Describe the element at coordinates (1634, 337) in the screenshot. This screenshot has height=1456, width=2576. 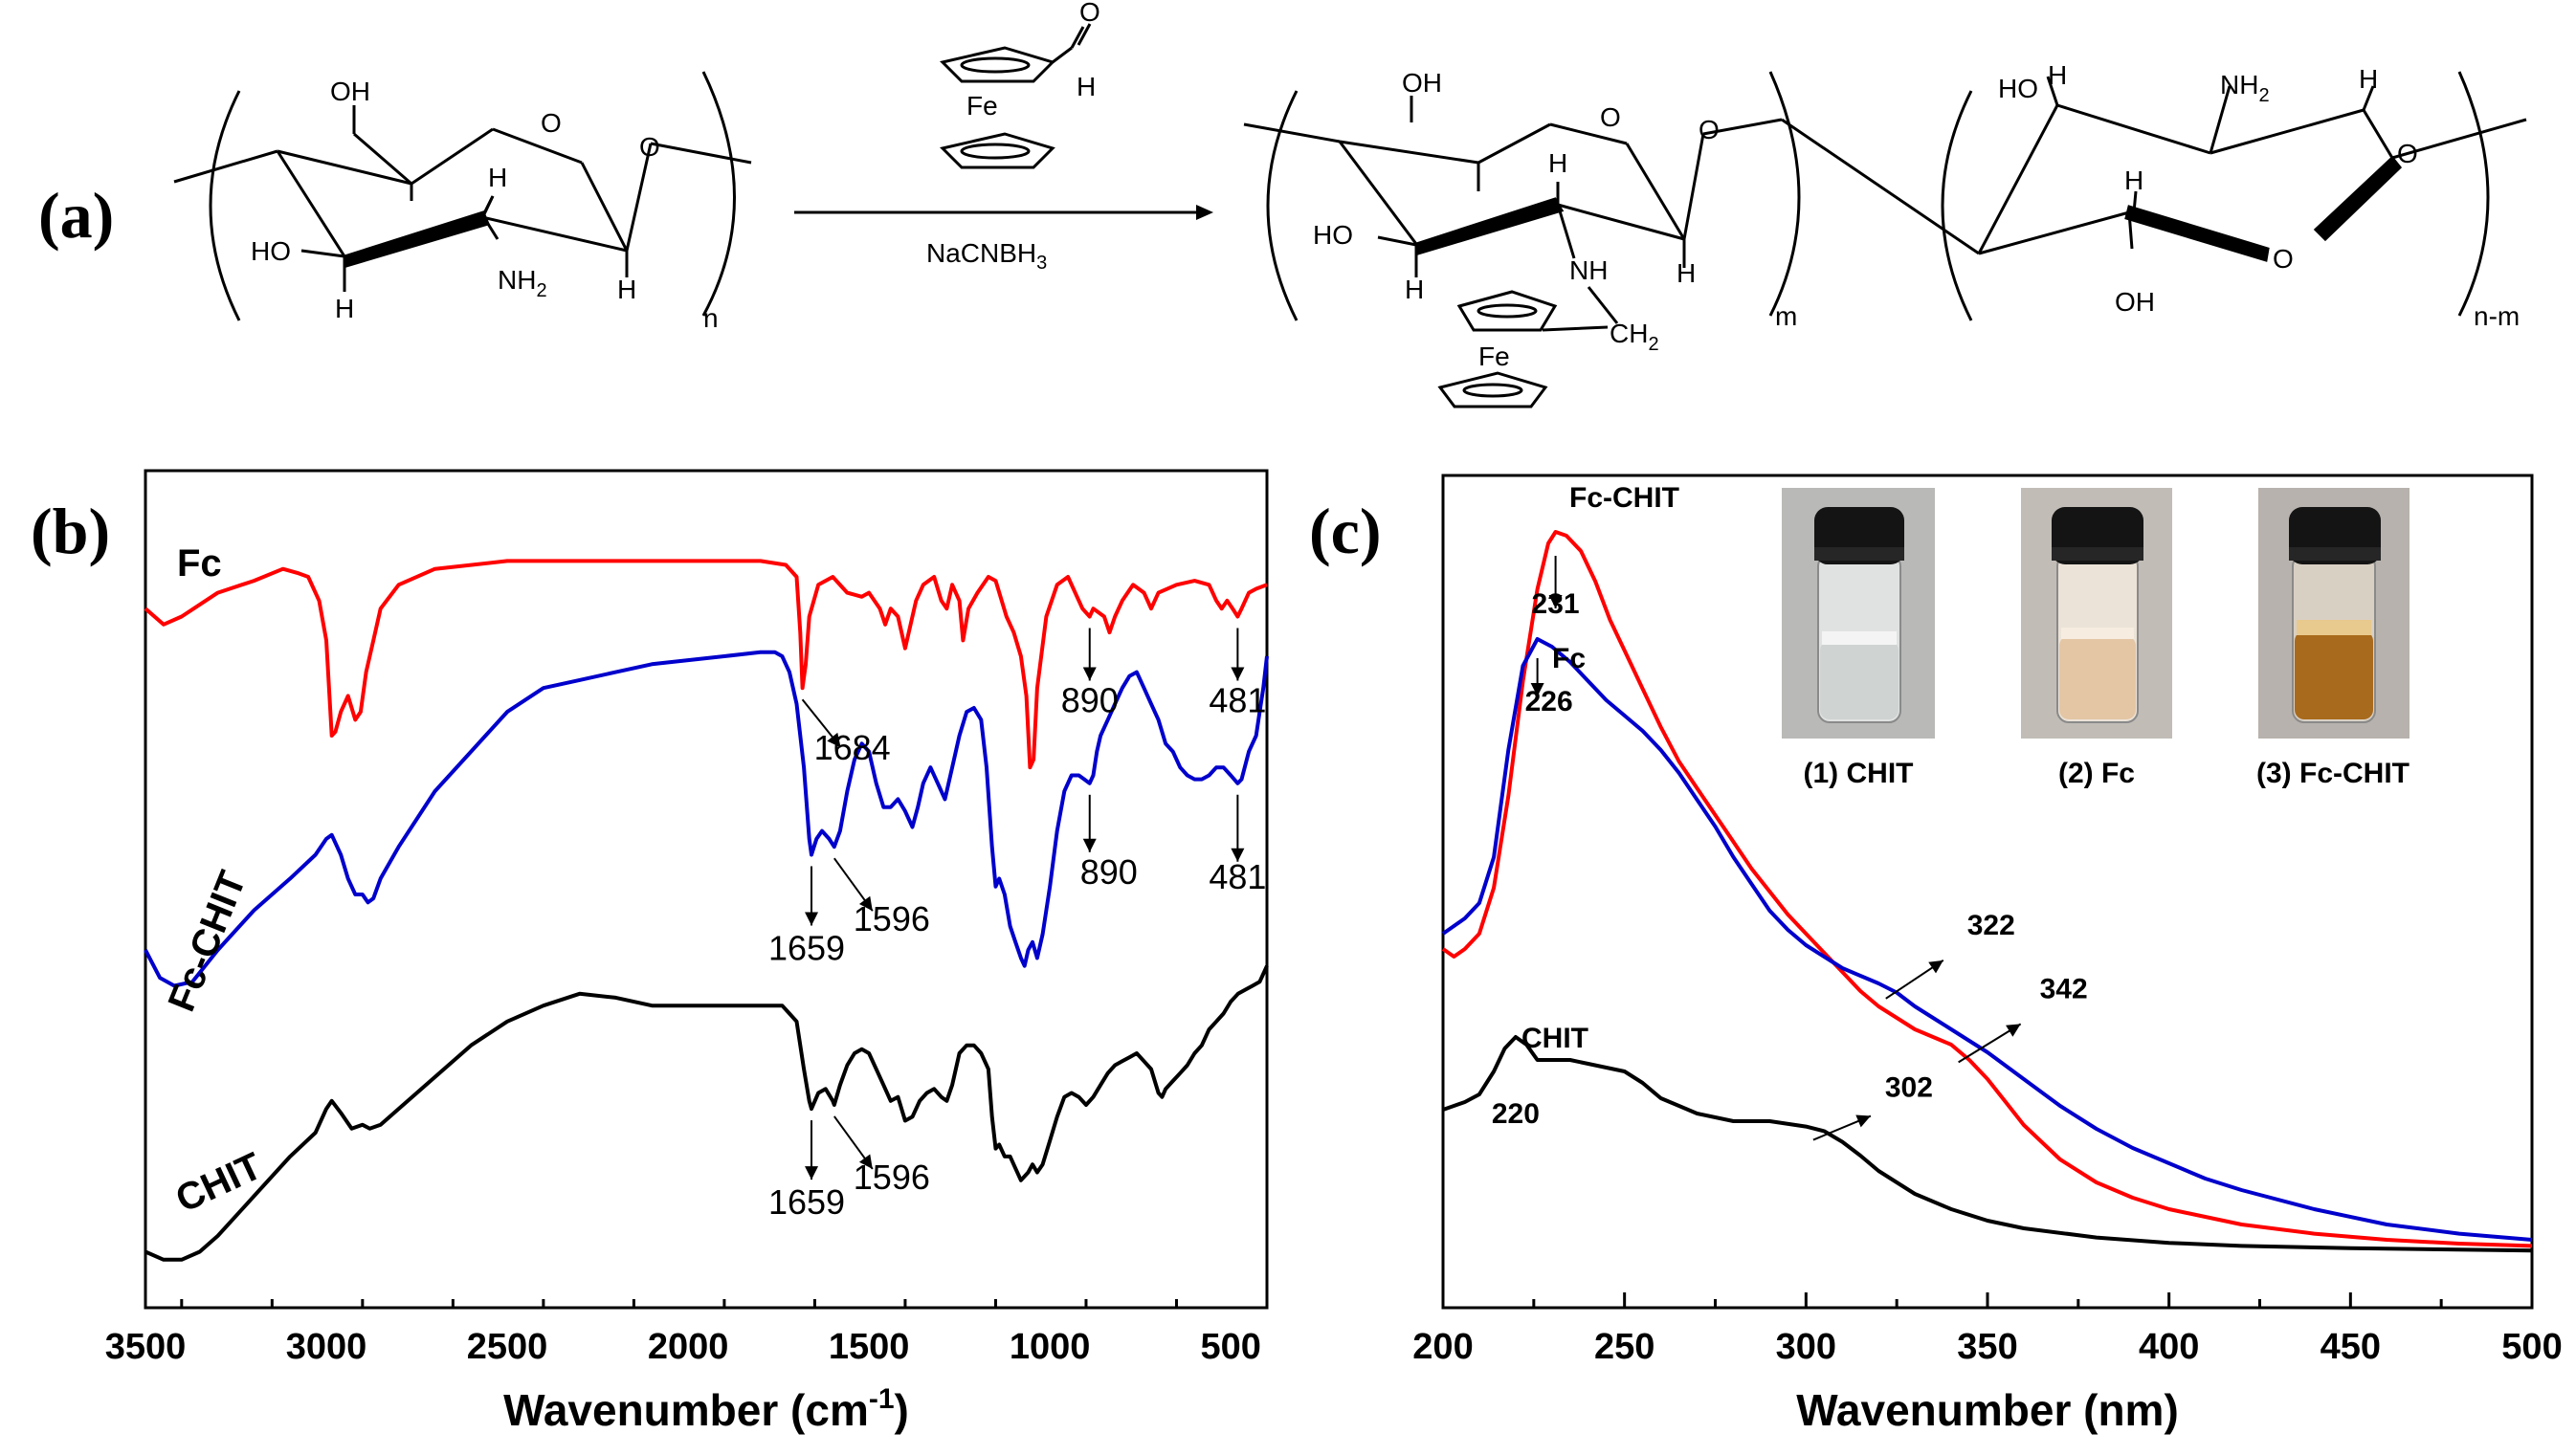
I see `ch2-label: CH2` at that location.